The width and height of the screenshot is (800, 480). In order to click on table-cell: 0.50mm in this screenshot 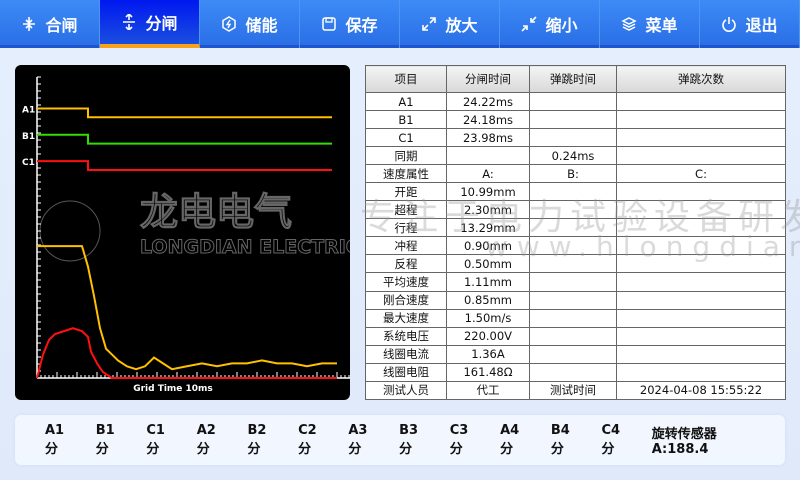, I will do `click(488, 264)`.